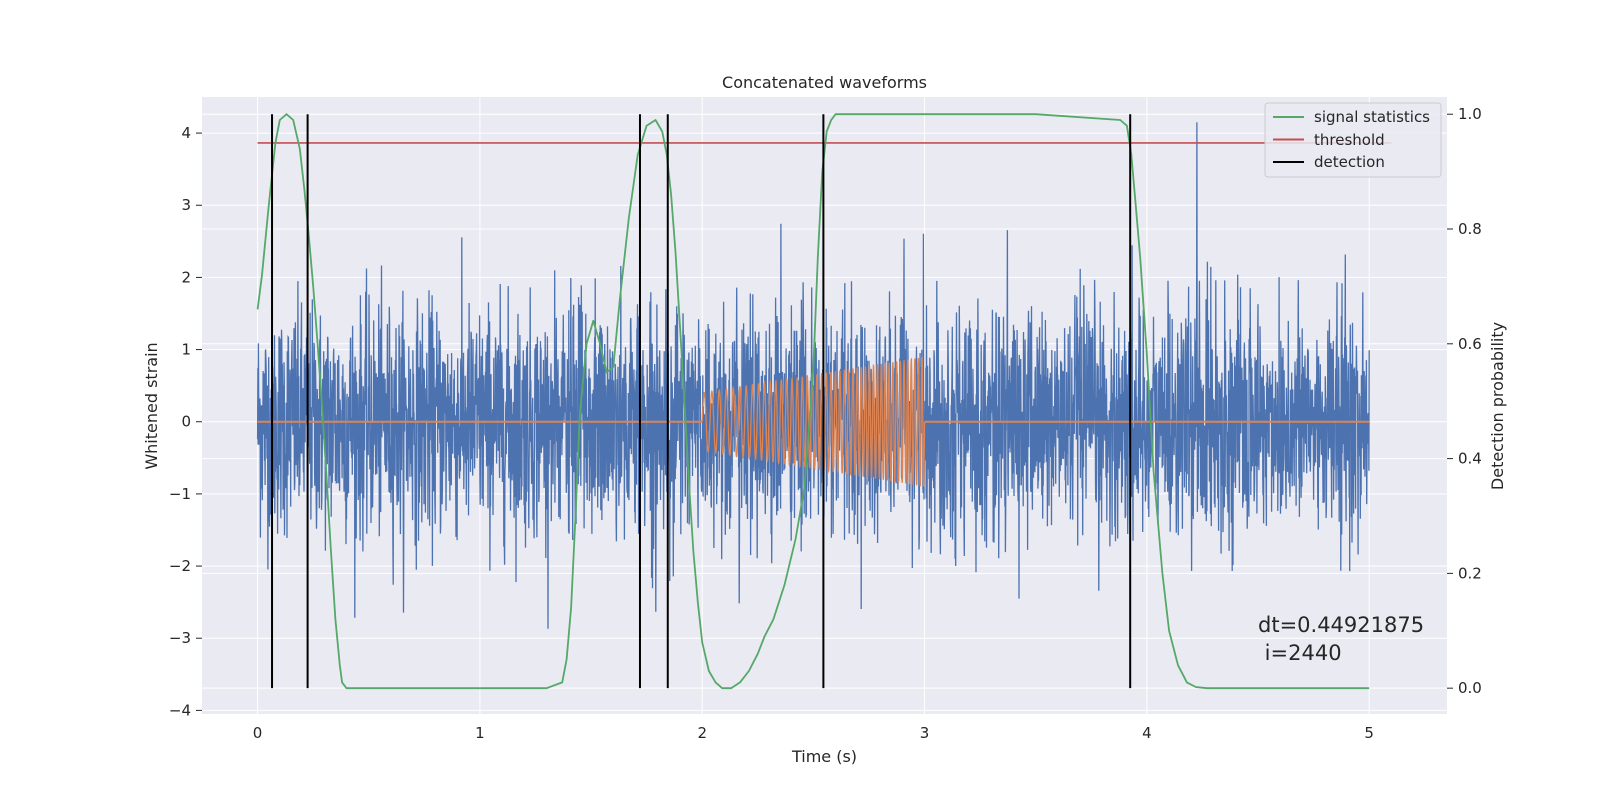 The width and height of the screenshot is (1600, 800). What do you see at coordinates (186, 350) in the screenshot?
I see `y-tick-label: 1` at bounding box center [186, 350].